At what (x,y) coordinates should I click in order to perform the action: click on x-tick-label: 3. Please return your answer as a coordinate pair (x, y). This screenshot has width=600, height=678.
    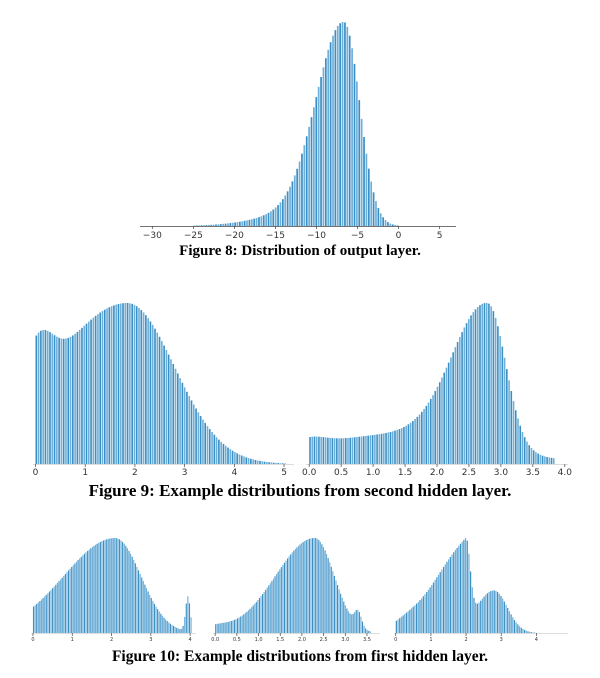
    Looking at the image, I should click on (150, 640).